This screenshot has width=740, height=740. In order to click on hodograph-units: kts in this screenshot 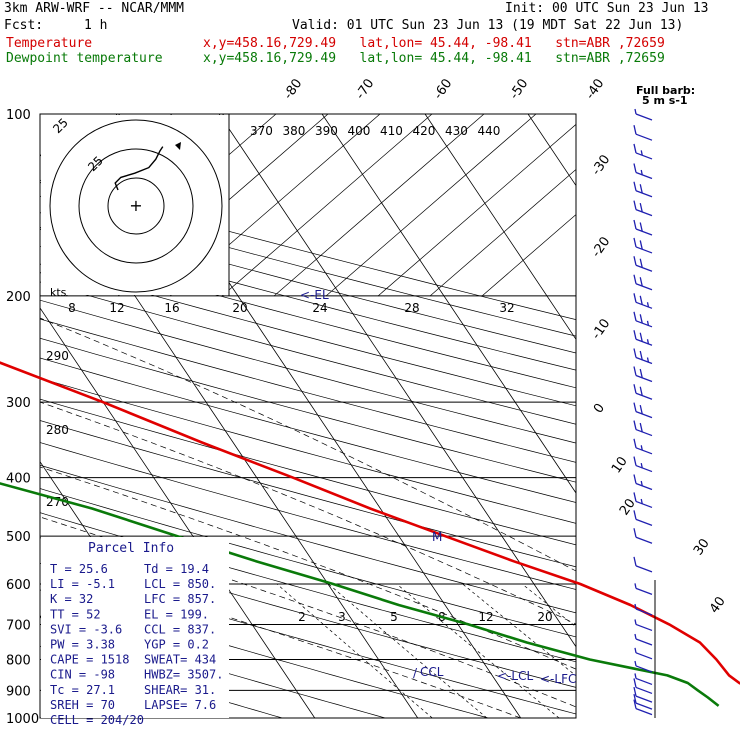, I will do `click(58, 292)`.